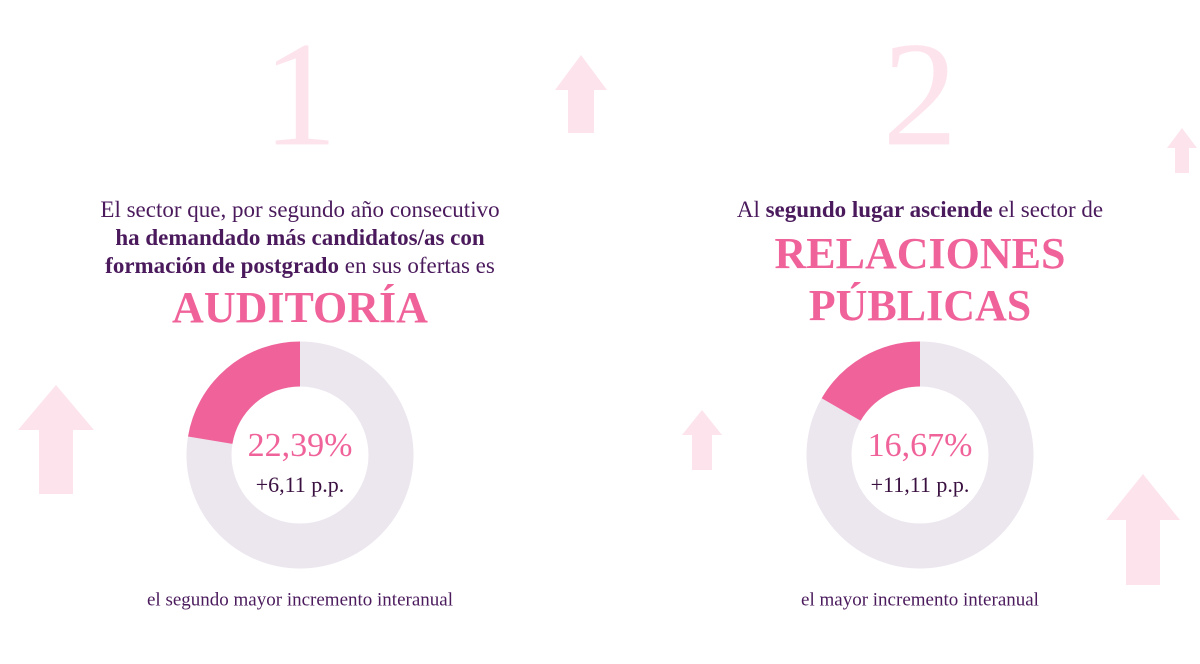 This screenshot has width=1200, height=664. What do you see at coordinates (300, 94) in the screenshot?
I see `big-number: 1` at bounding box center [300, 94].